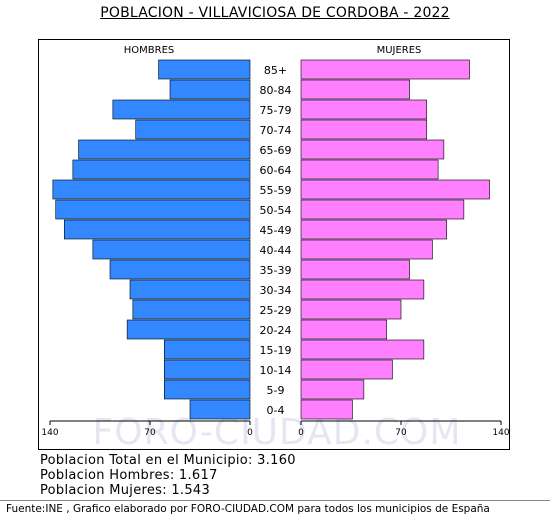 The width and height of the screenshot is (550, 520). What do you see at coordinates (276, 390) in the screenshot?
I see `age-label-16: 5-9` at bounding box center [276, 390].